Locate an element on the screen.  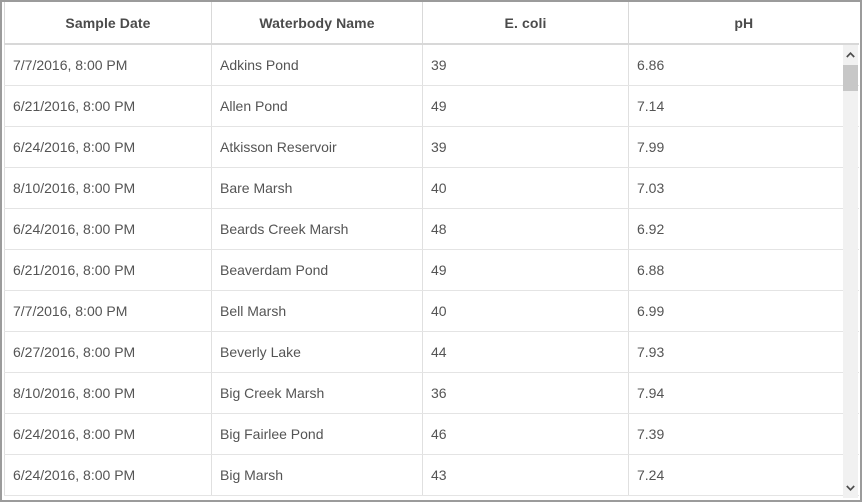
table-row: 6/27/2016, 8:00 PM Beverly Lake 44 7.93 is located at coordinates (431, 352).